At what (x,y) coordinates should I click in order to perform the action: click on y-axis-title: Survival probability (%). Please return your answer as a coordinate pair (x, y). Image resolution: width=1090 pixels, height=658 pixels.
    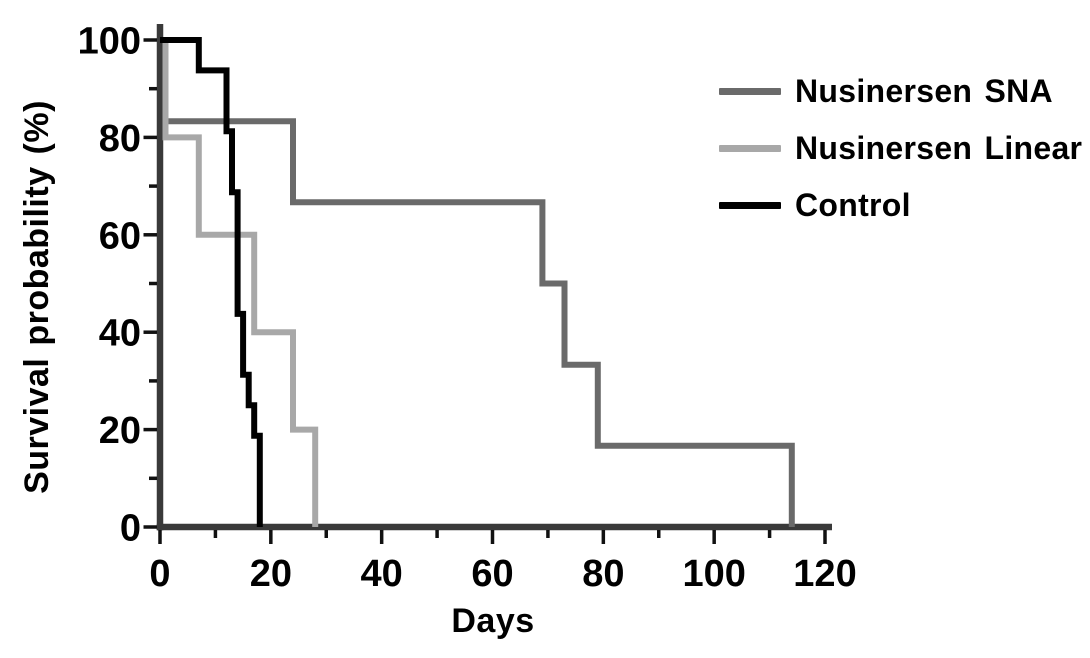
    Looking at the image, I should click on (37, 297).